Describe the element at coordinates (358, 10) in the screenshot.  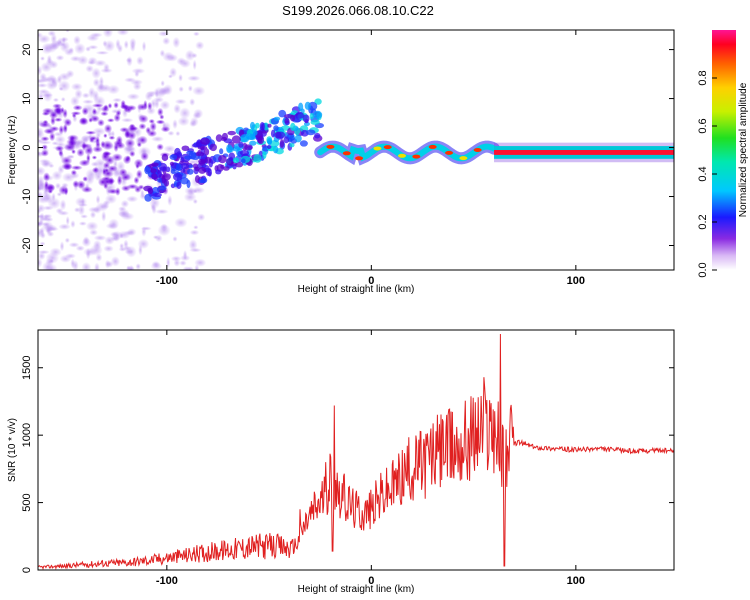
I see `figure-title: S199.2026.066.08.10.C22` at that location.